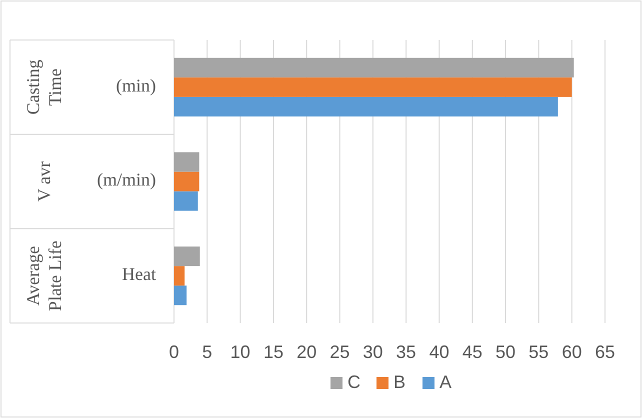 This screenshot has width=642, height=418. I want to click on x-tick-label: 55, so click(538, 352).